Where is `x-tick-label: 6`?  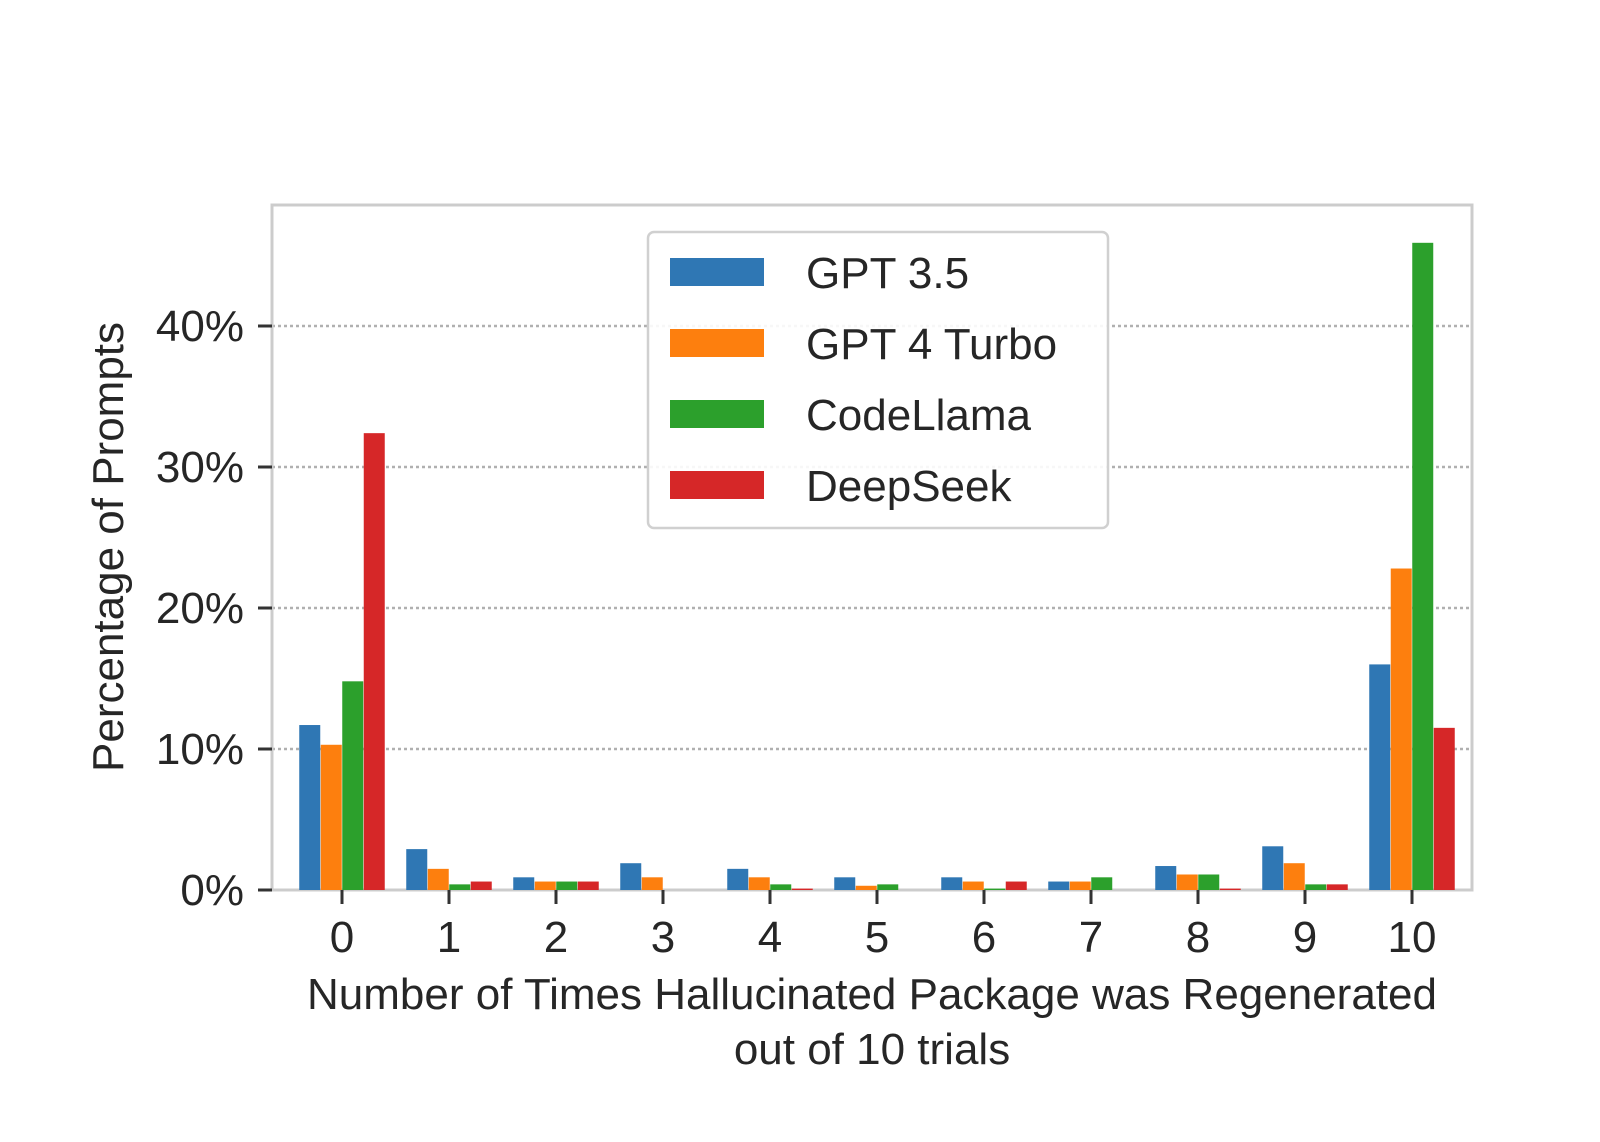 x-tick-label: 6 is located at coordinates (984, 937).